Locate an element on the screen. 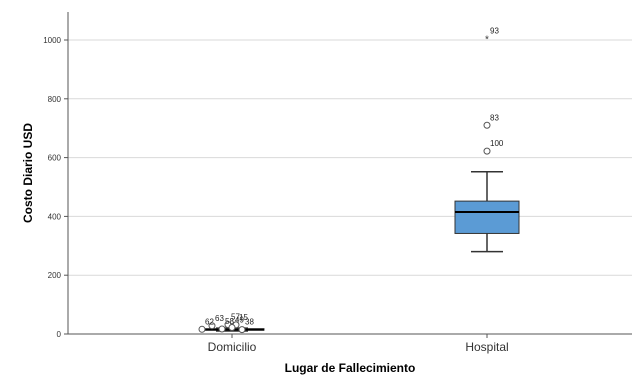 The image size is (635, 378). x-axis-title: Lugar de Fallecimiento is located at coordinates (350, 368).